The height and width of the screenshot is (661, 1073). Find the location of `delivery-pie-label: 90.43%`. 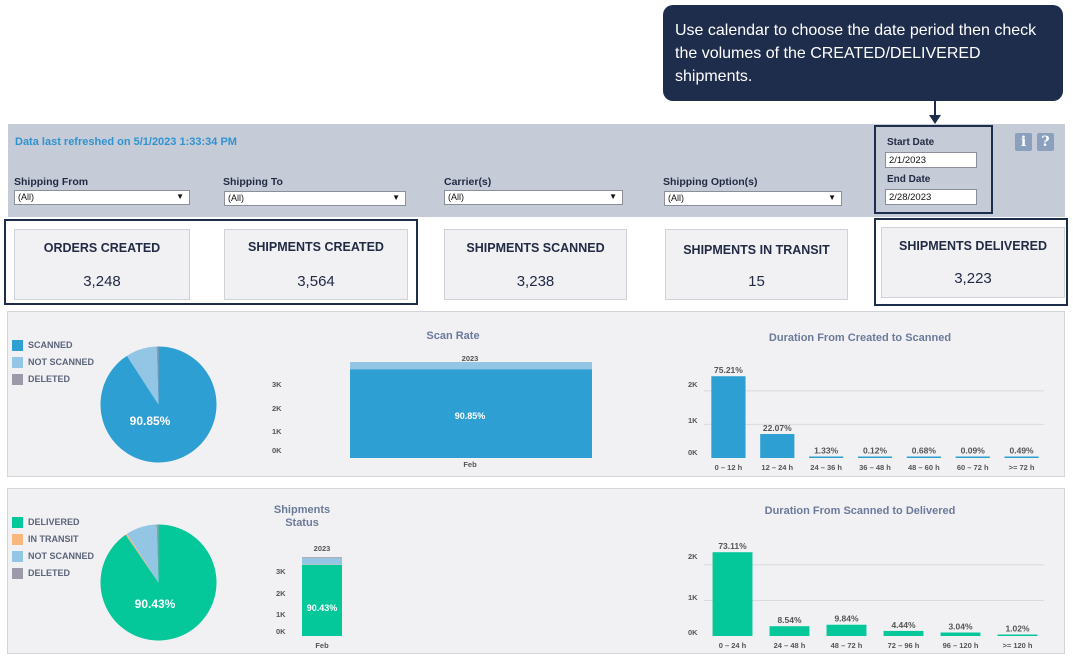

delivery-pie-label: 90.43% is located at coordinates (155, 604).